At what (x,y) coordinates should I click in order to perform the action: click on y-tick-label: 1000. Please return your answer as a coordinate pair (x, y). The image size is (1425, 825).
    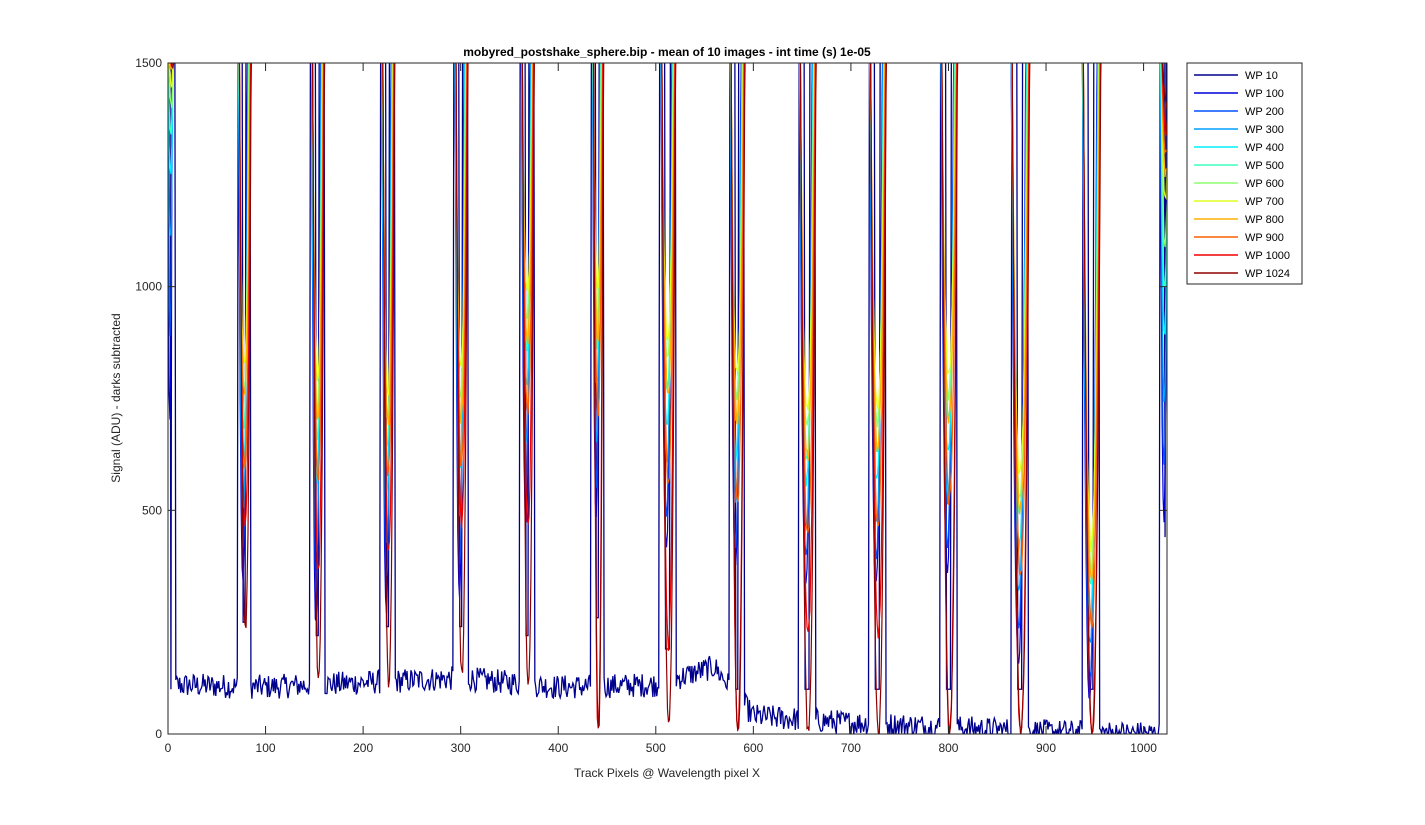
    Looking at the image, I should click on (148, 287).